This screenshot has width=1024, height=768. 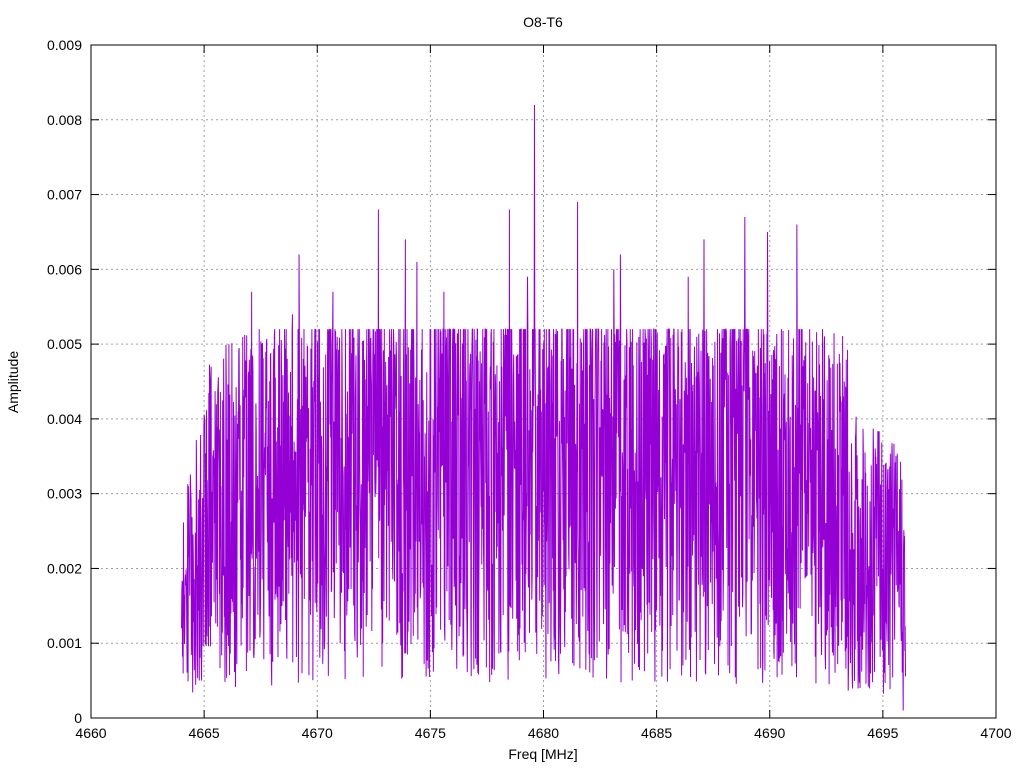 I want to click on y-tick-label: 0.005, so click(x=64, y=344).